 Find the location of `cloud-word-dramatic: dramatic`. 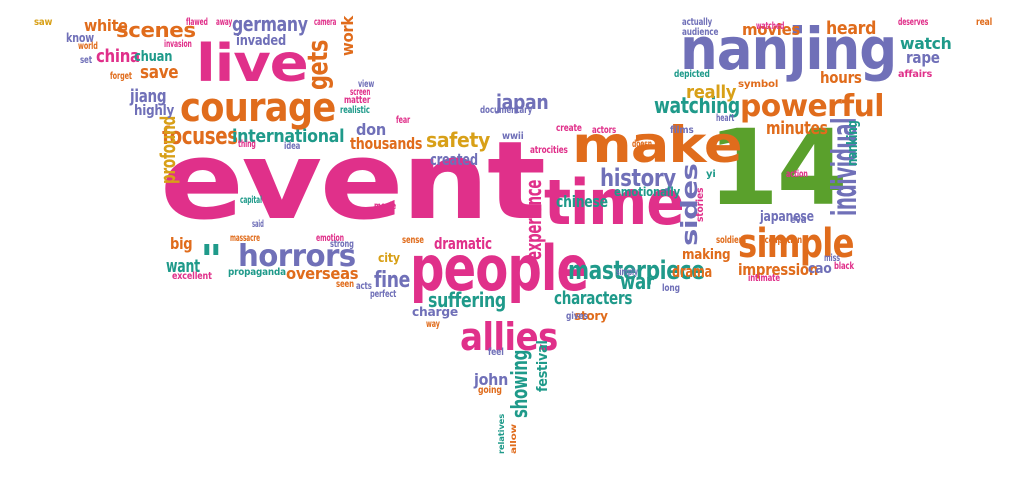

cloud-word-dramatic: dramatic is located at coordinates (463, 243).